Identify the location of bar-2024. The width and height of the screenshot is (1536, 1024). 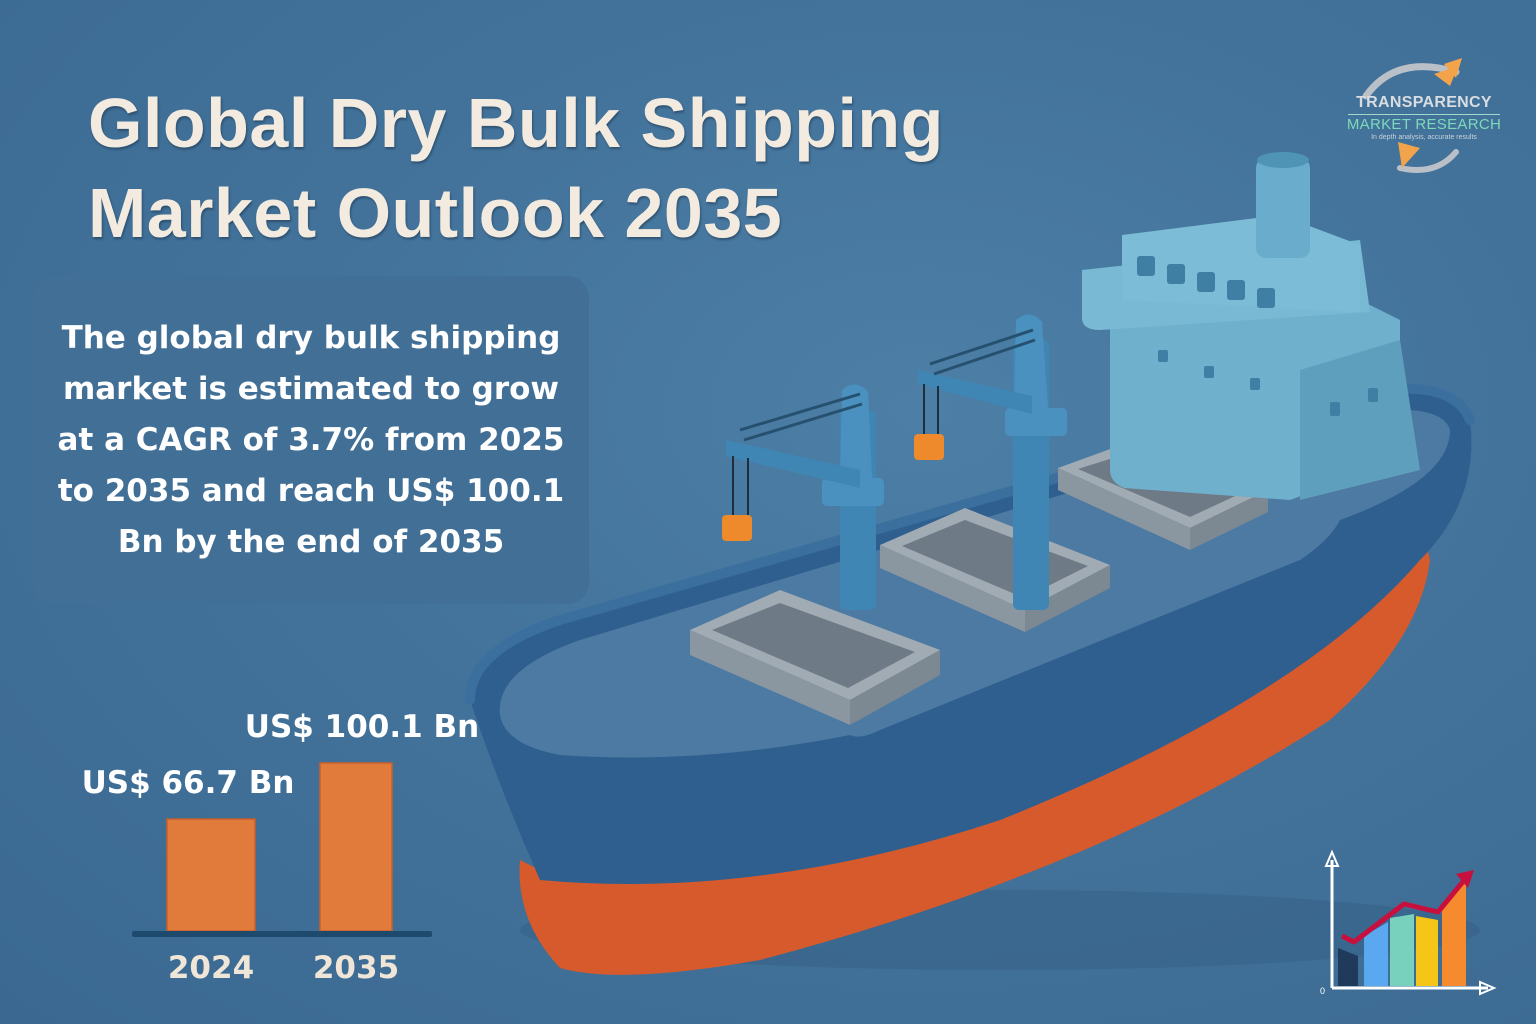
(211, 875).